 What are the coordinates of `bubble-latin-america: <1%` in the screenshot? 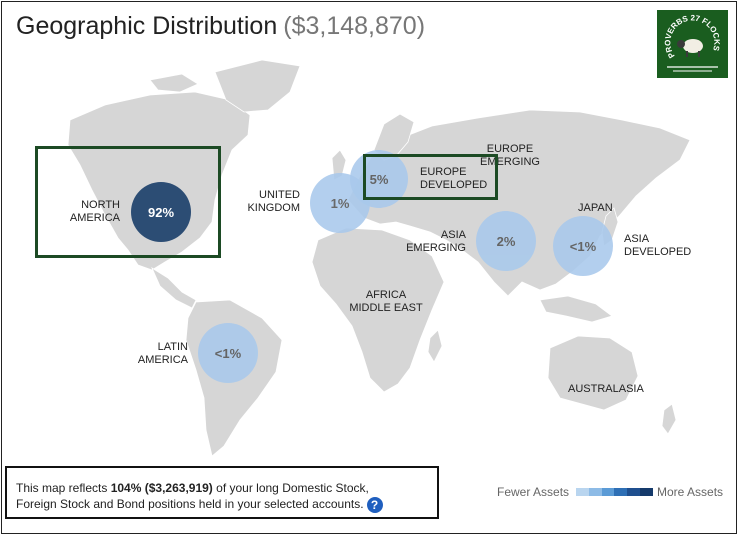 It's located at (228, 353).